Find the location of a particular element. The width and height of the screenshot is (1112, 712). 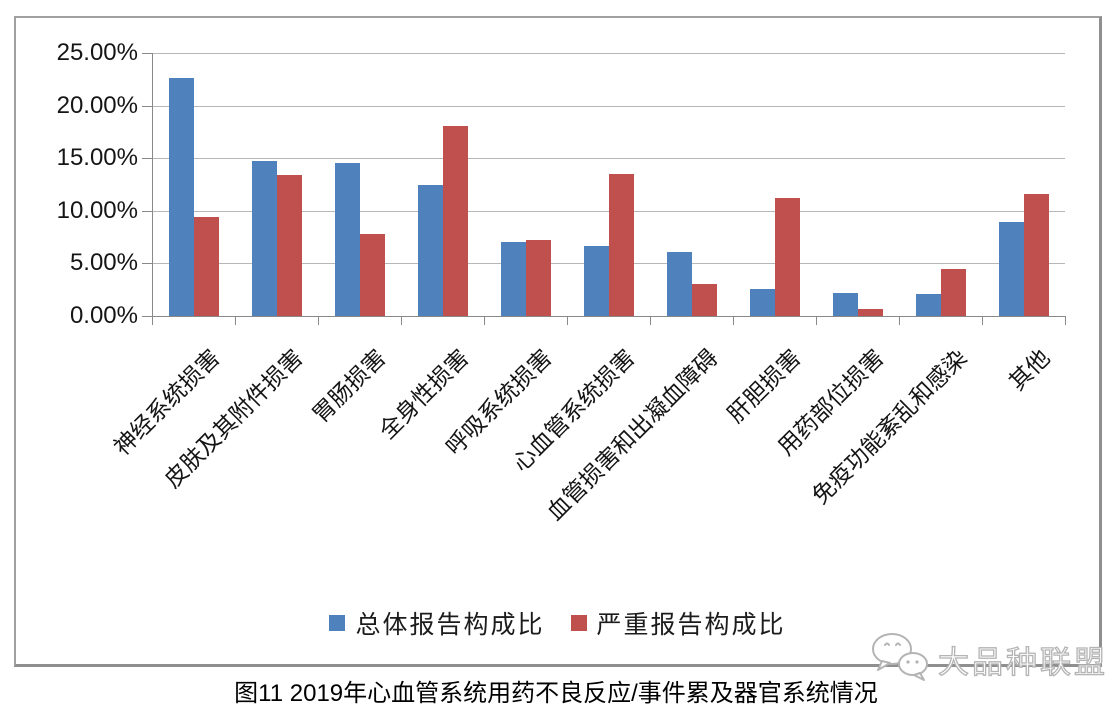

legend-label: 总体报告构成比 is located at coordinates (450, 625).